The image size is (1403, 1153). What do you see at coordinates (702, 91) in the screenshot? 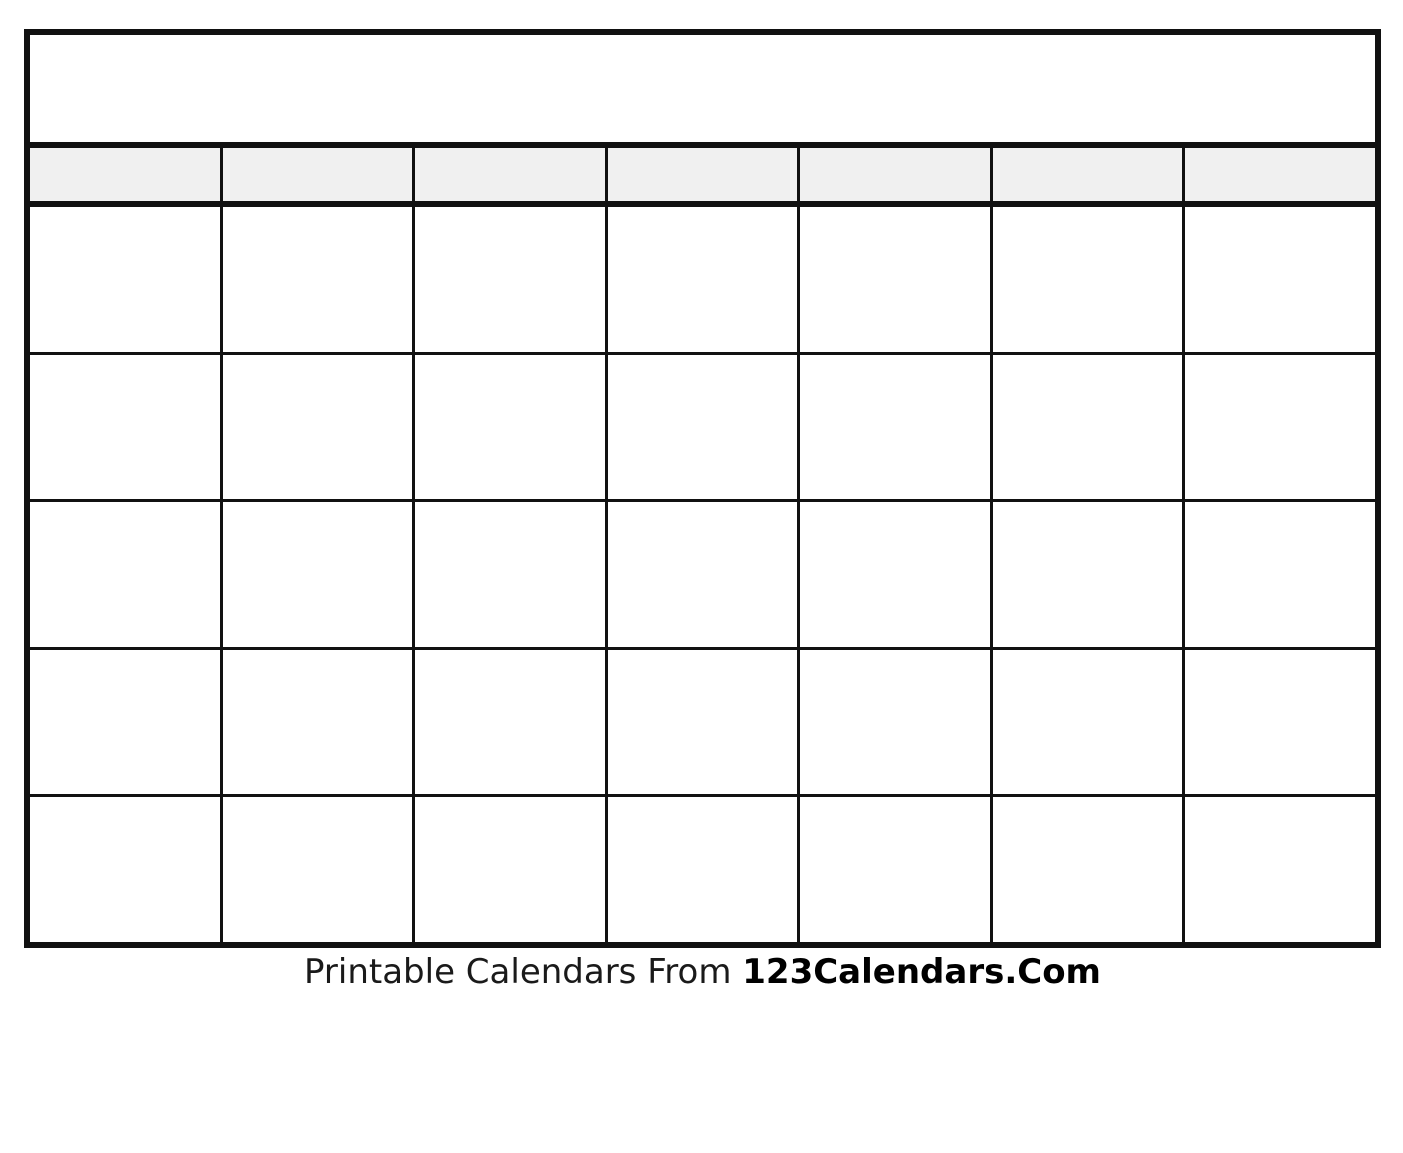
I see `calendar-title-row` at bounding box center [702, 91].